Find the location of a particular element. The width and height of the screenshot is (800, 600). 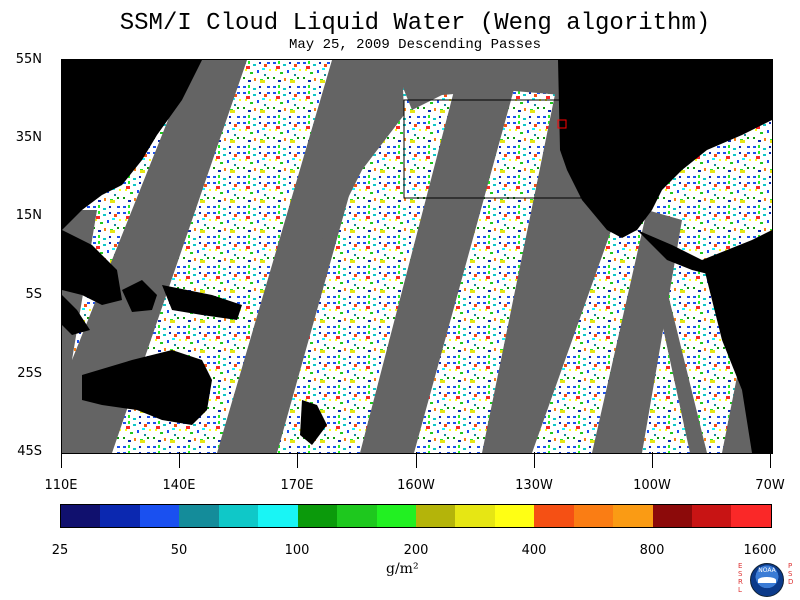

lon-label-110e: 110E is located at coordinates (61, 485).